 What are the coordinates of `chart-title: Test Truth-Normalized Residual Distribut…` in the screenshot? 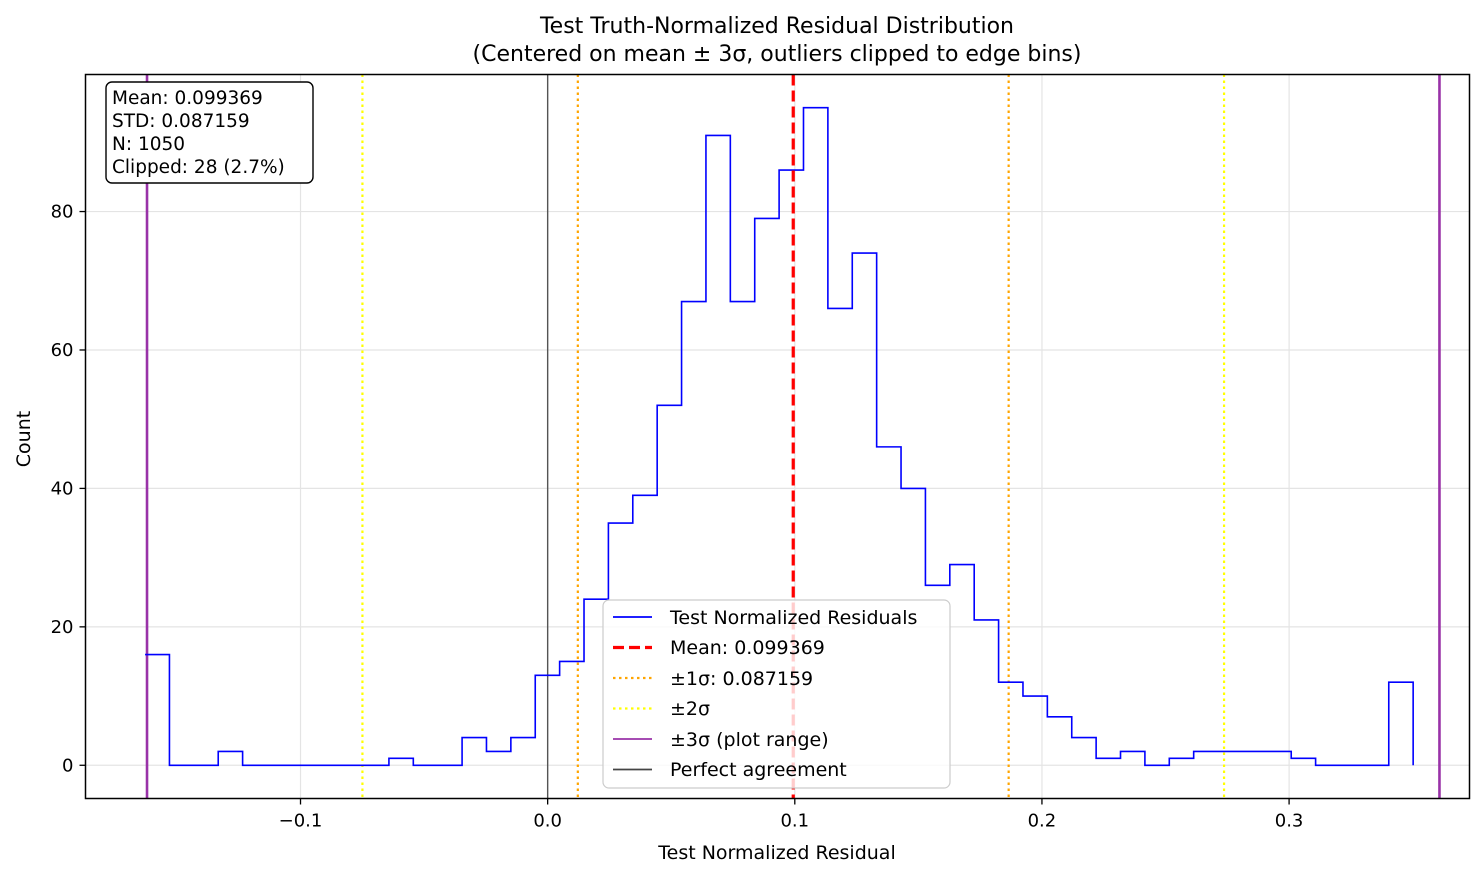 It's located at (776, 26).